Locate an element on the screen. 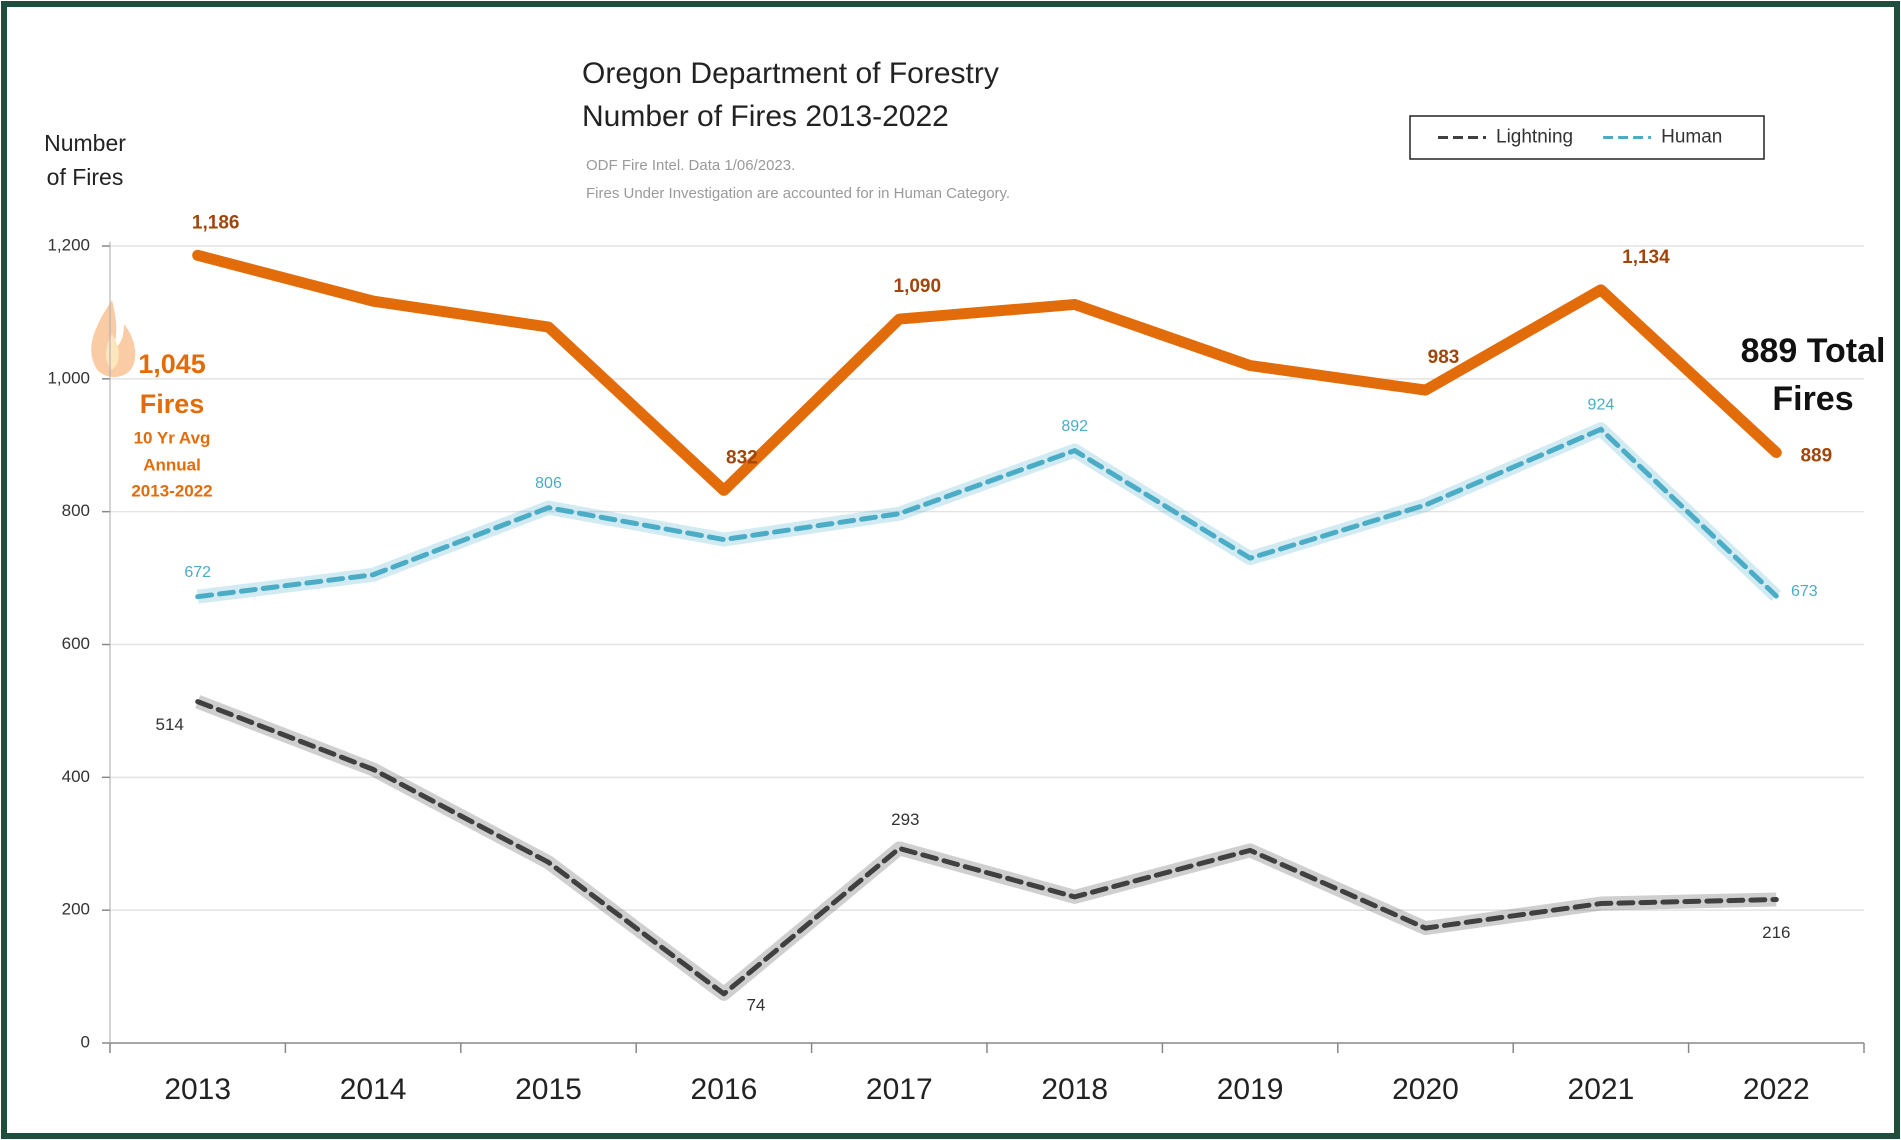  total-annotation: Fires is located at coordinates (1812, 399).